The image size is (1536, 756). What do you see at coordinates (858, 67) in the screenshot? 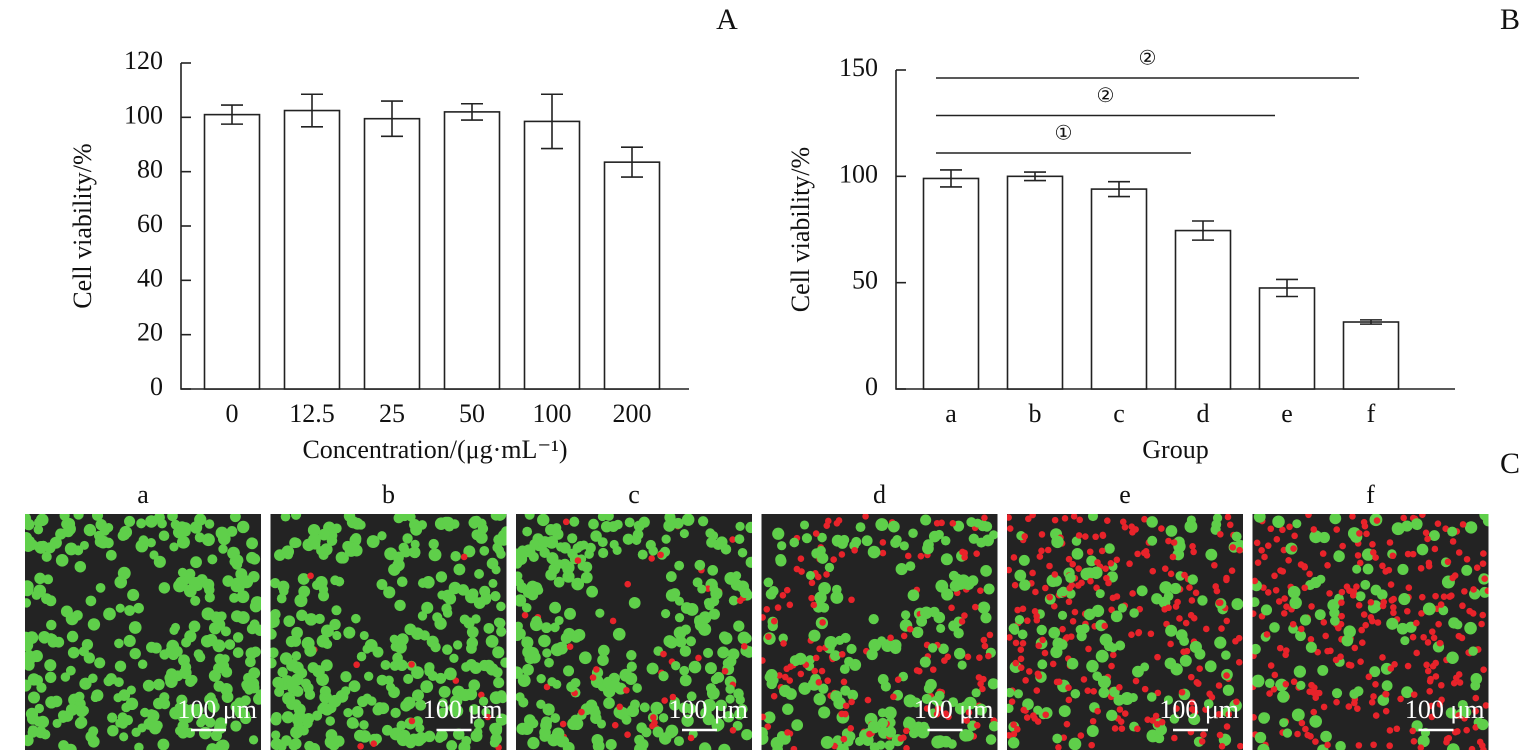
I see `y-tick-label: 150` at bounding box center [858, 67].